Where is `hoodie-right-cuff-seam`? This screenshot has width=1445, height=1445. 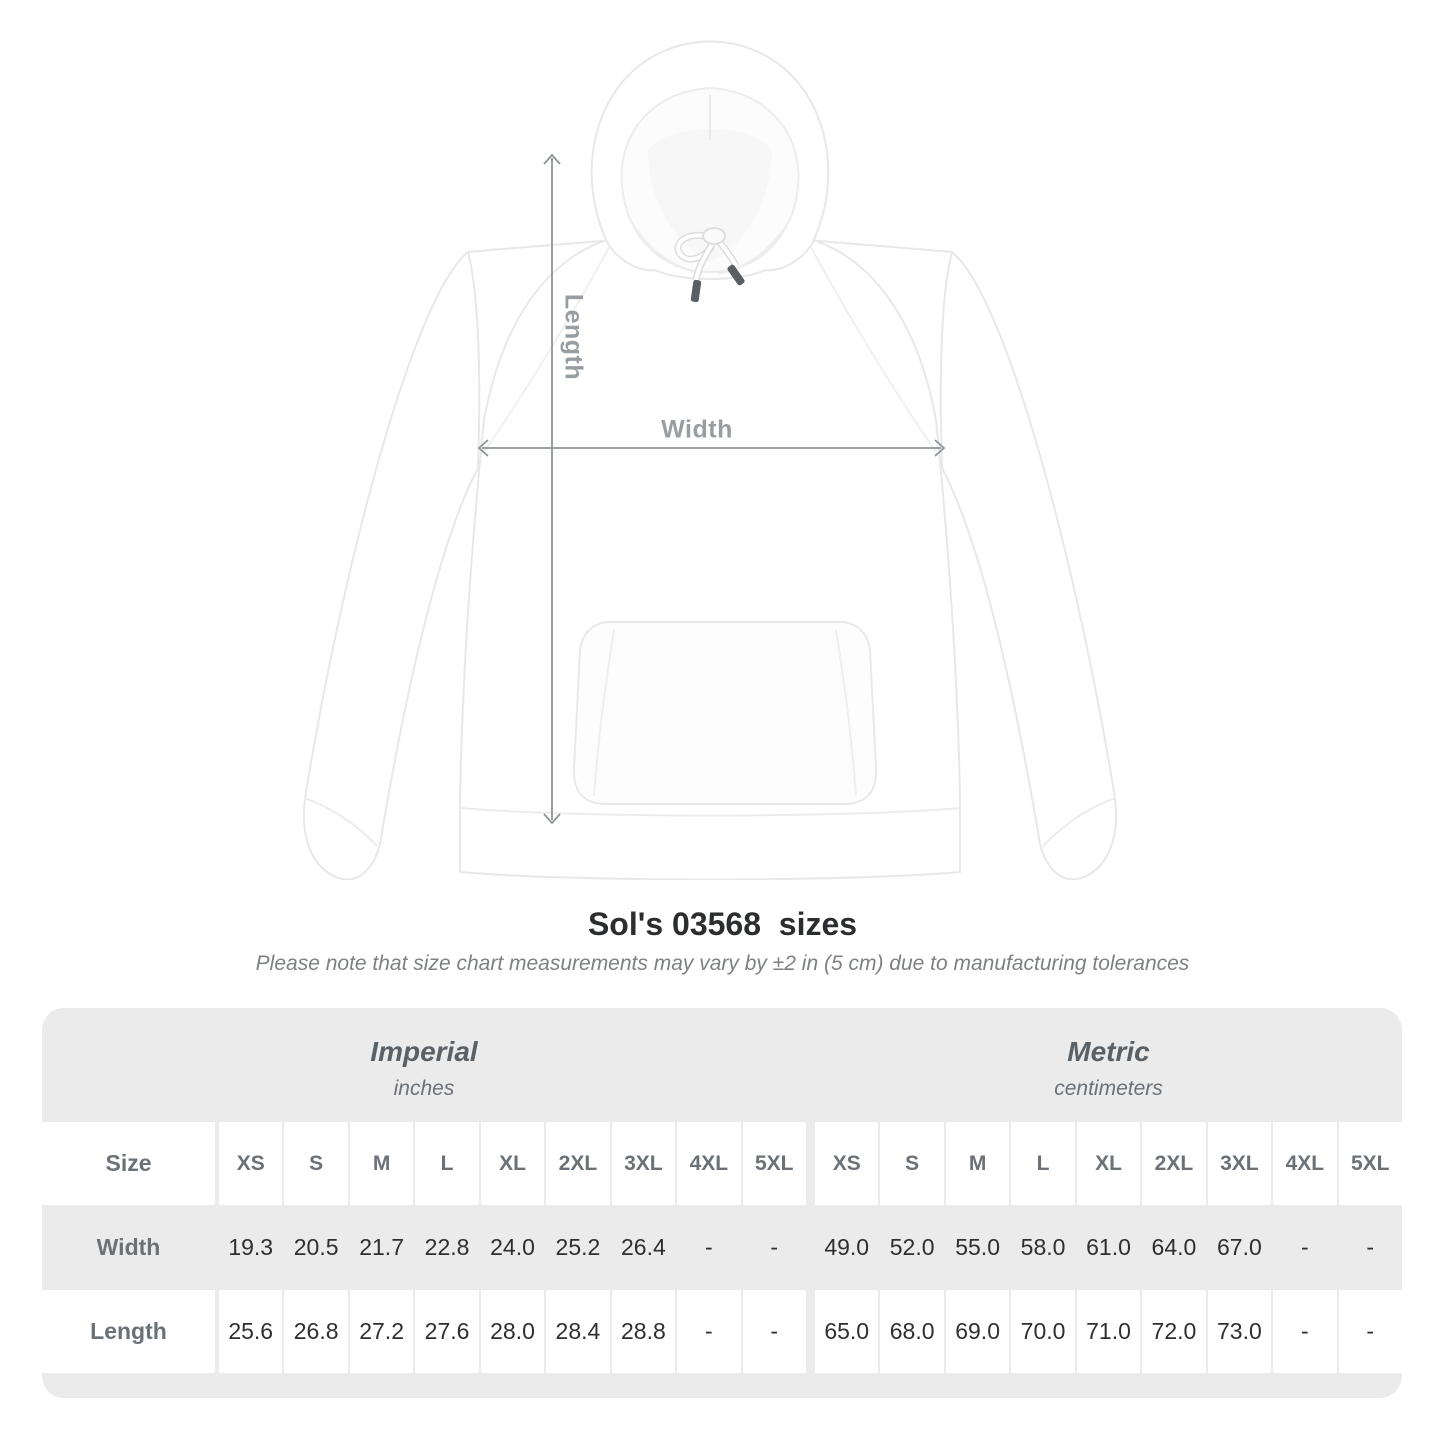
hoodie-right-cuff-seam is located at coordinates (1079, 822).